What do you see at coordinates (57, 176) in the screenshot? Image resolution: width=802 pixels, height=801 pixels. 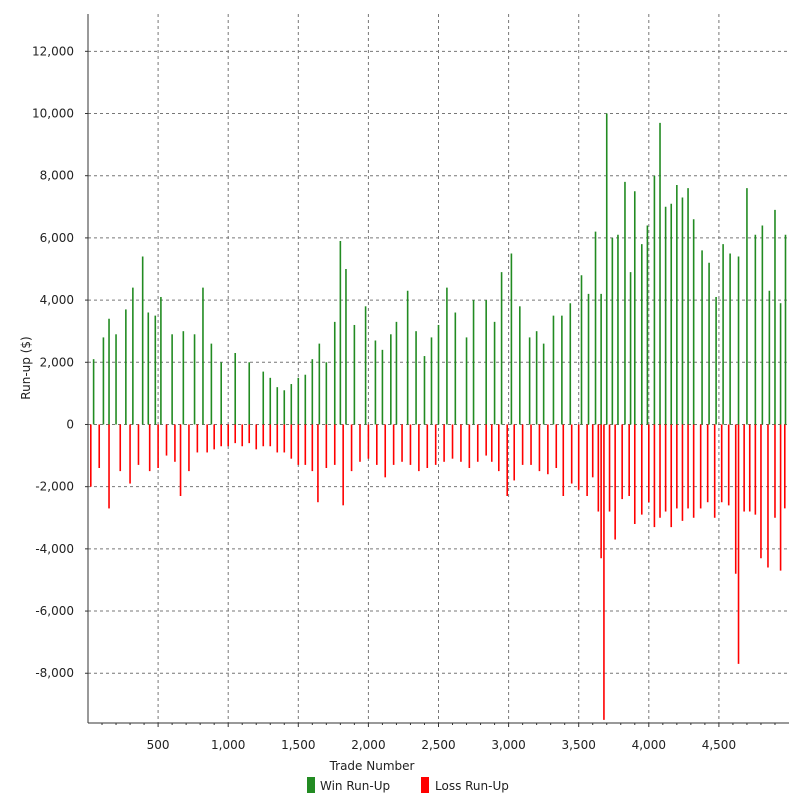 I see `y-tick-label: 8,000` at bounding box center [57, 176].